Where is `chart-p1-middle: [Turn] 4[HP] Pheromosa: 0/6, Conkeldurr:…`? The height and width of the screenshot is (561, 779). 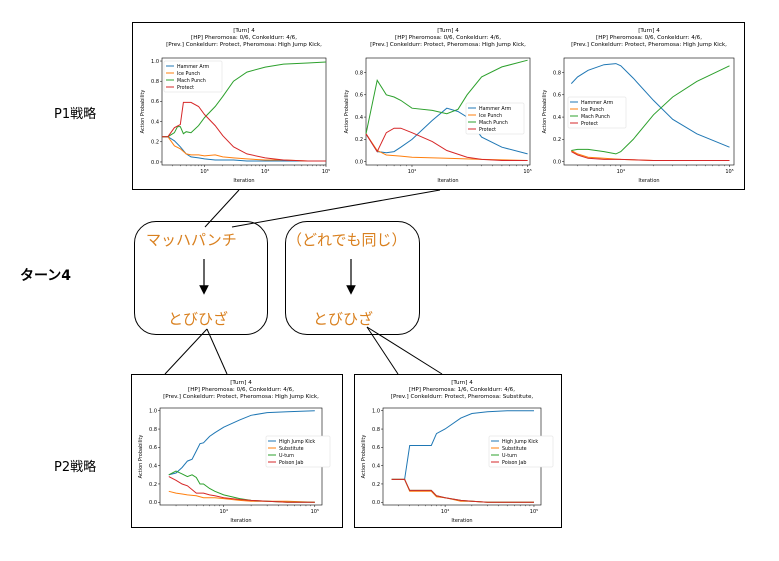 chart-p1-middle: [Turn] 4[HP] Pheromosa: 0/6, Conkeldurr:… is located at coordinates (438, 106).